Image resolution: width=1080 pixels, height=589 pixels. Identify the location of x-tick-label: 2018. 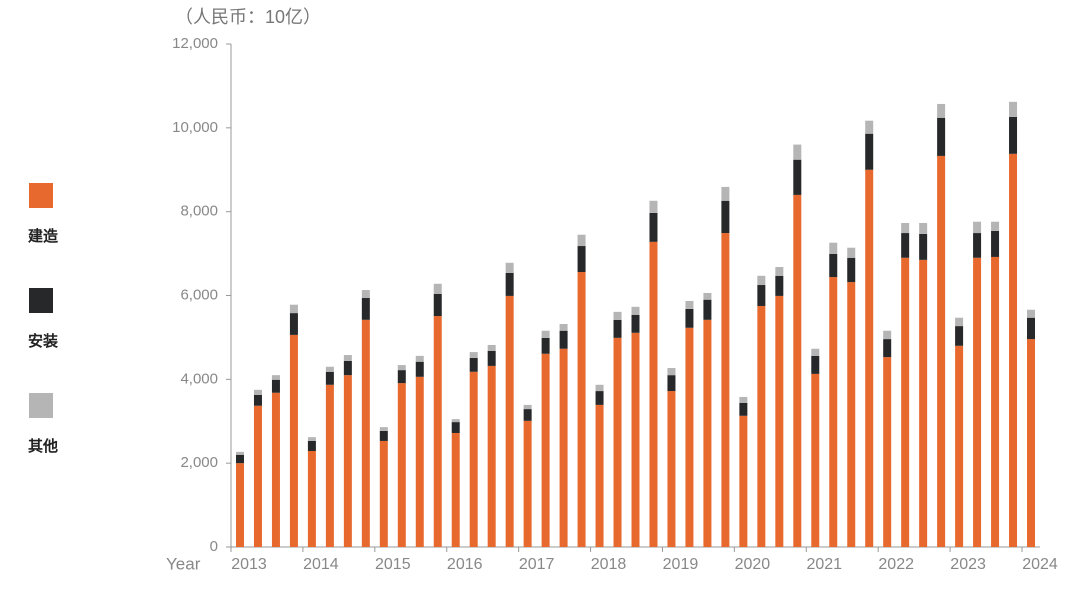
(609, 564).